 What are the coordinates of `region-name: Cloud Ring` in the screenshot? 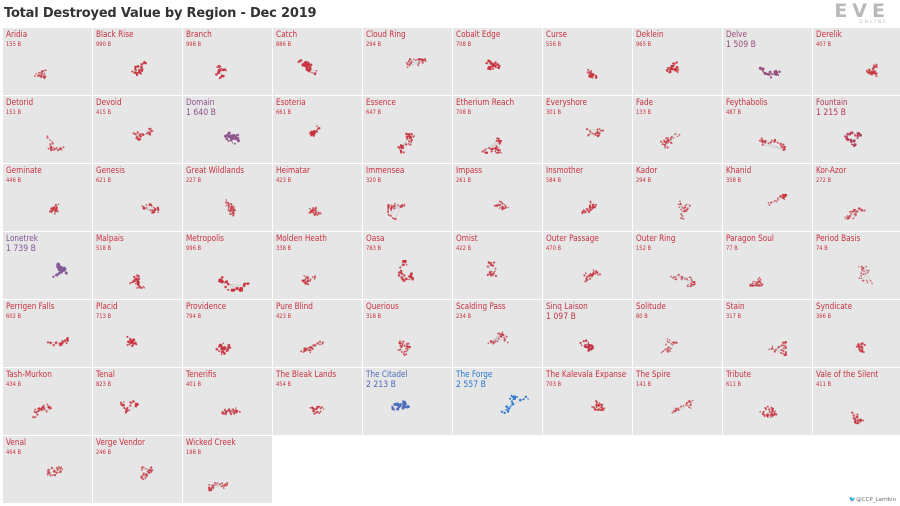 It's located at (386, 35).